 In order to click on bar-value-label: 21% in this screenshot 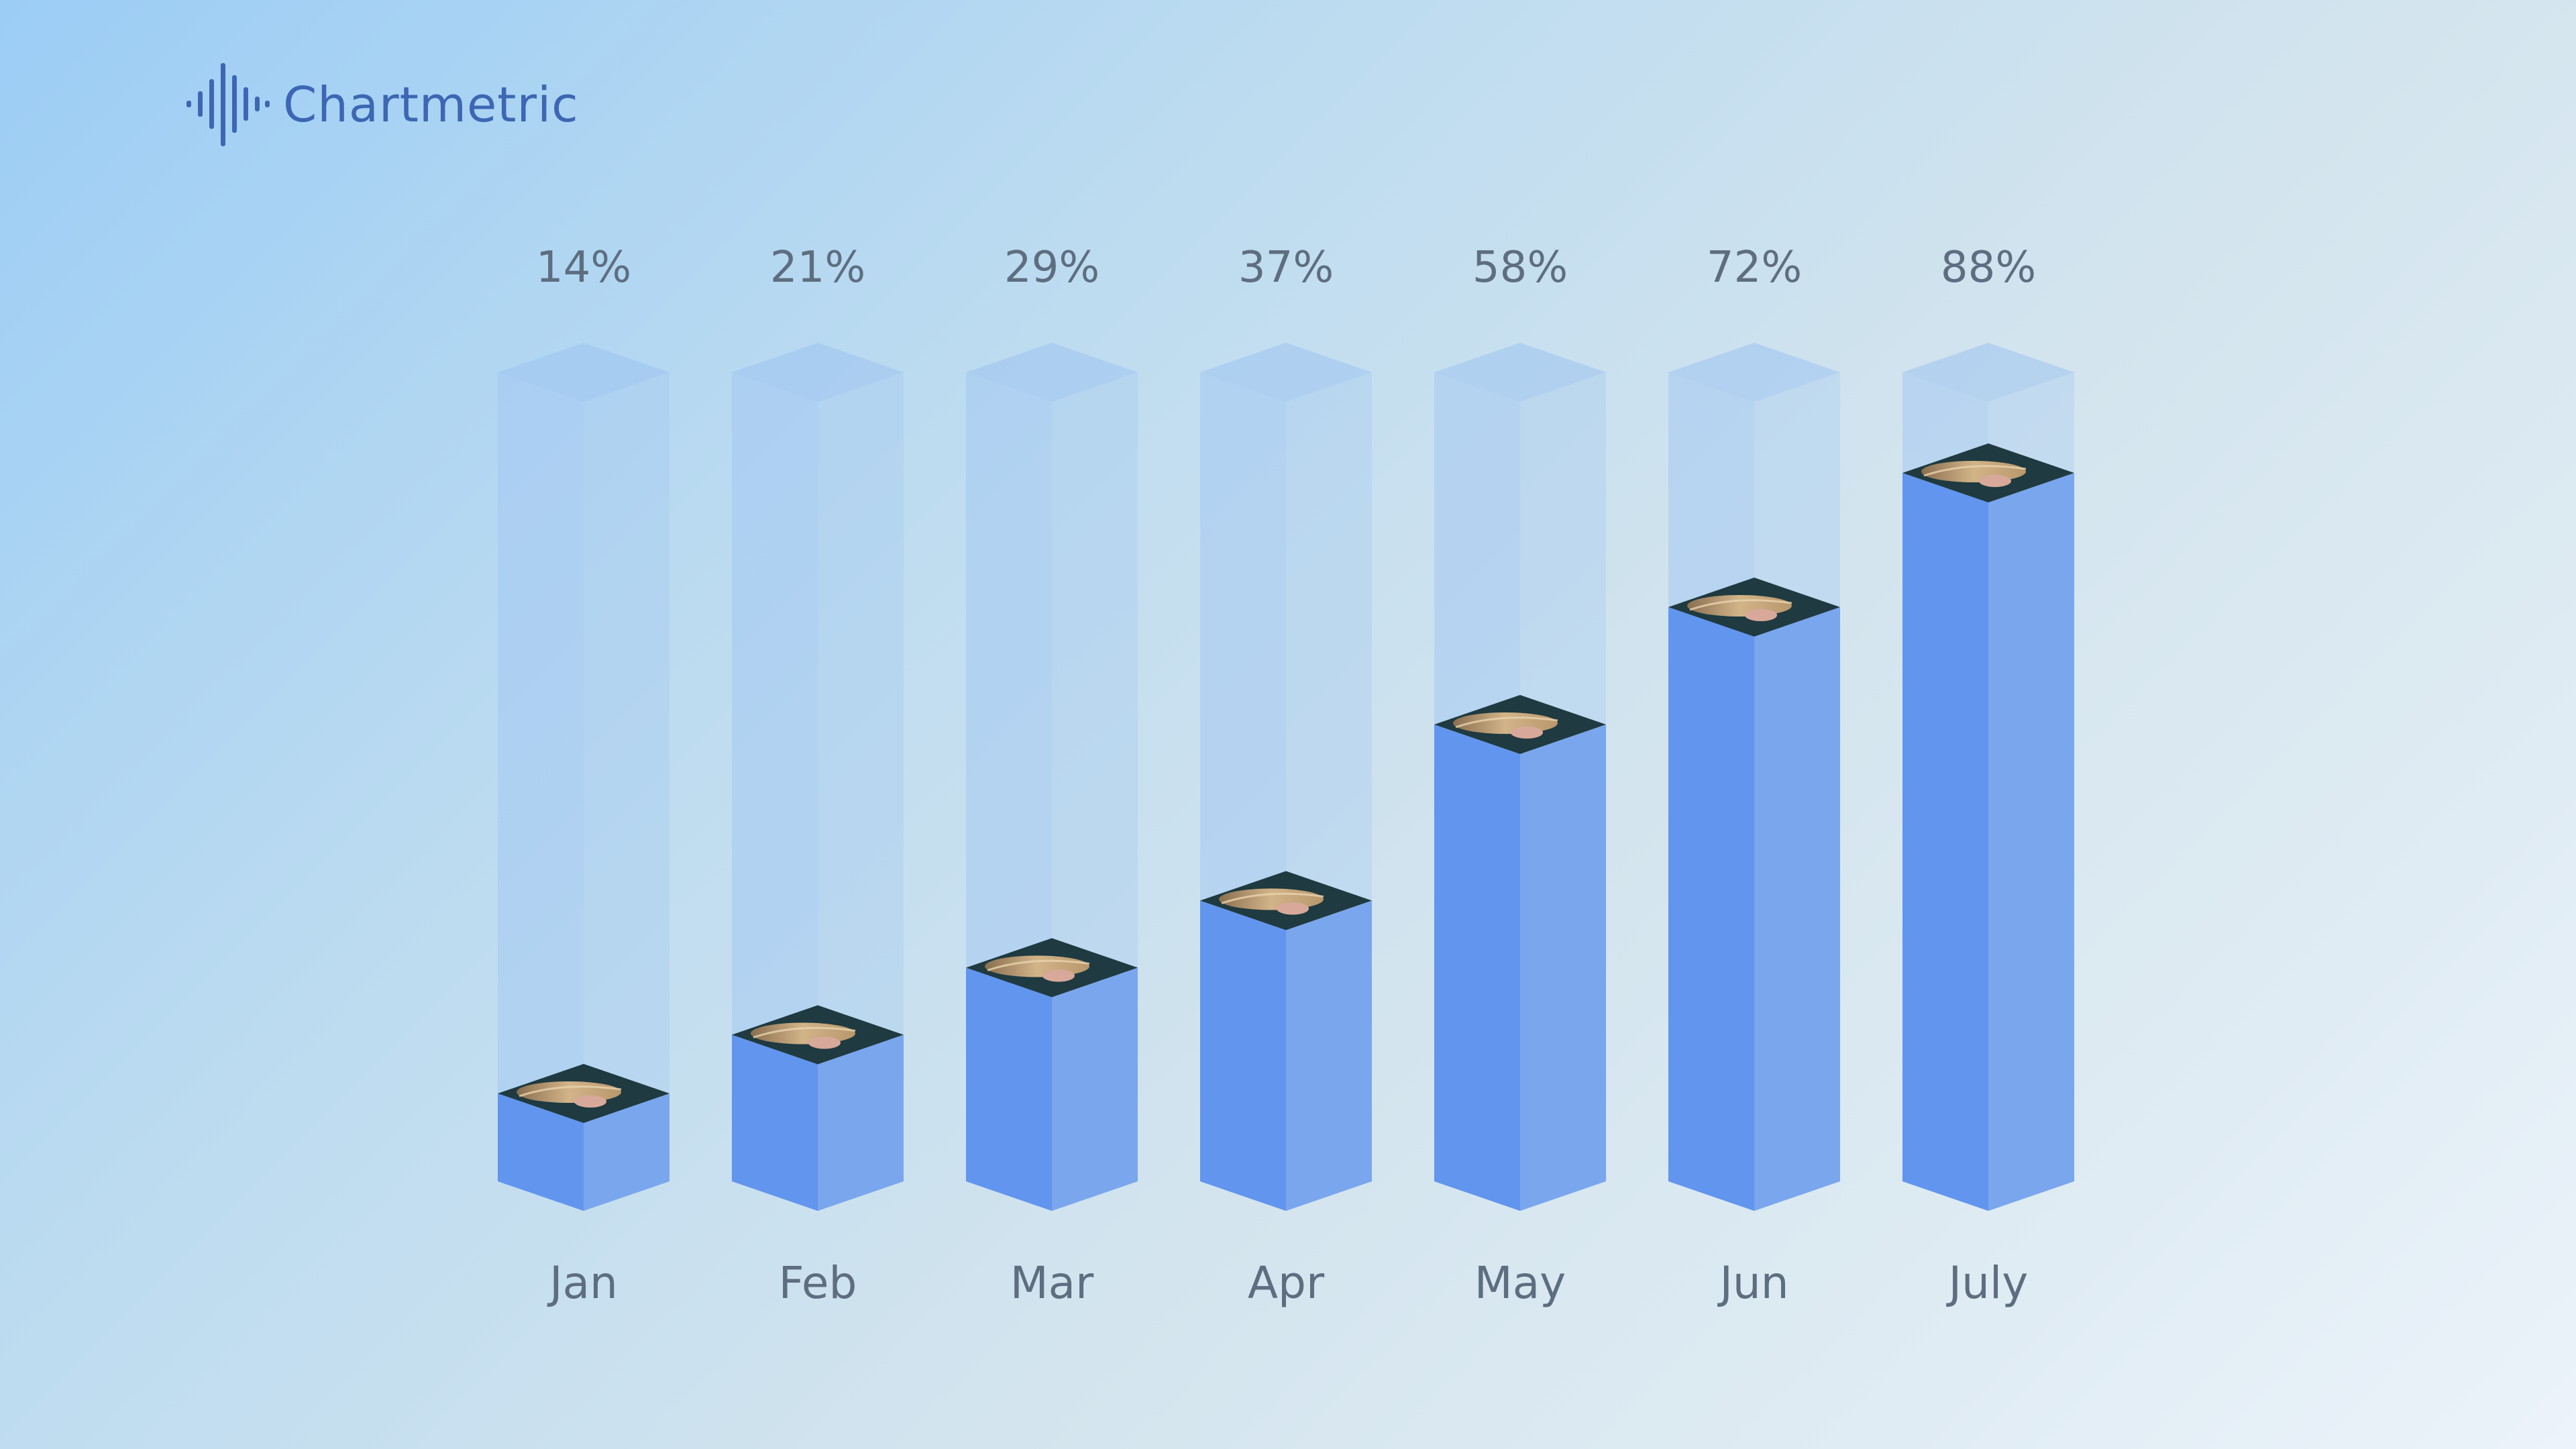, I will do `click(817, 267)`.